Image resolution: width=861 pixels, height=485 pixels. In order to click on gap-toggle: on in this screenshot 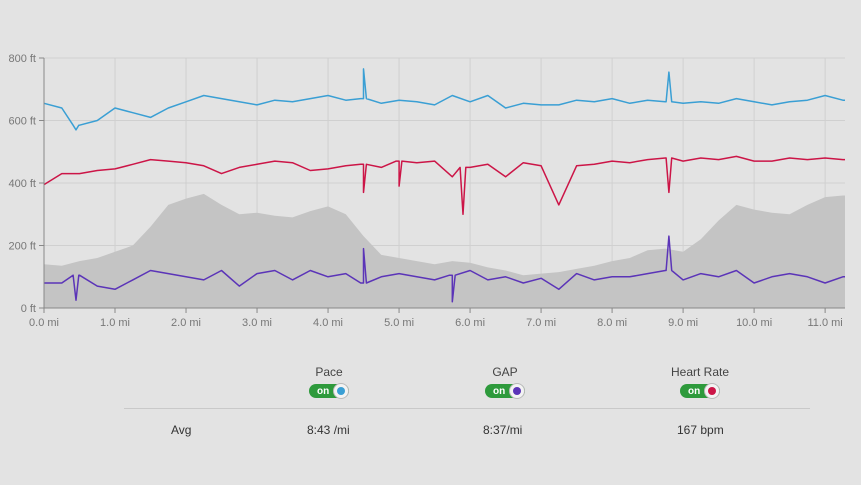, I will do `click(505, 391)`.